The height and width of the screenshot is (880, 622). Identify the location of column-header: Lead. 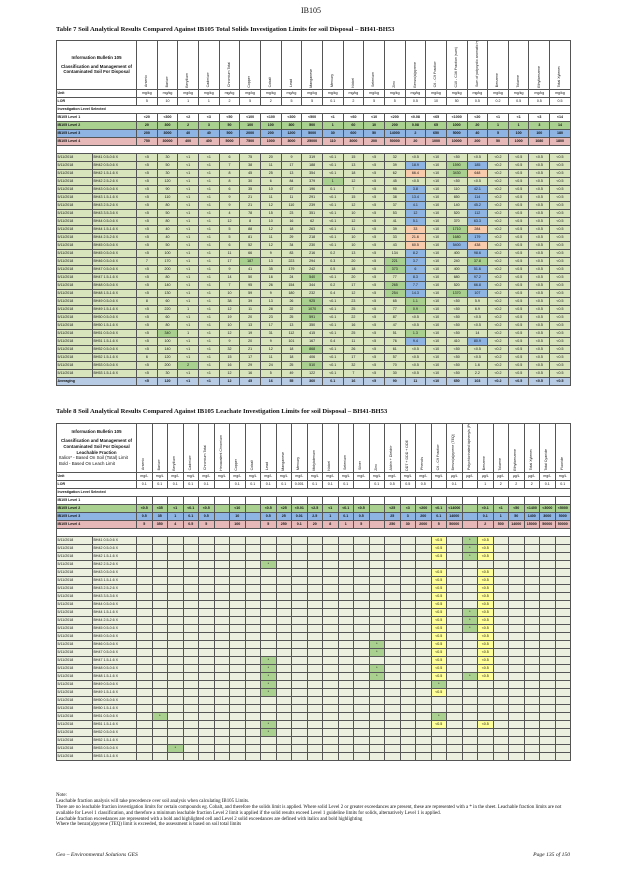
(291, 65).